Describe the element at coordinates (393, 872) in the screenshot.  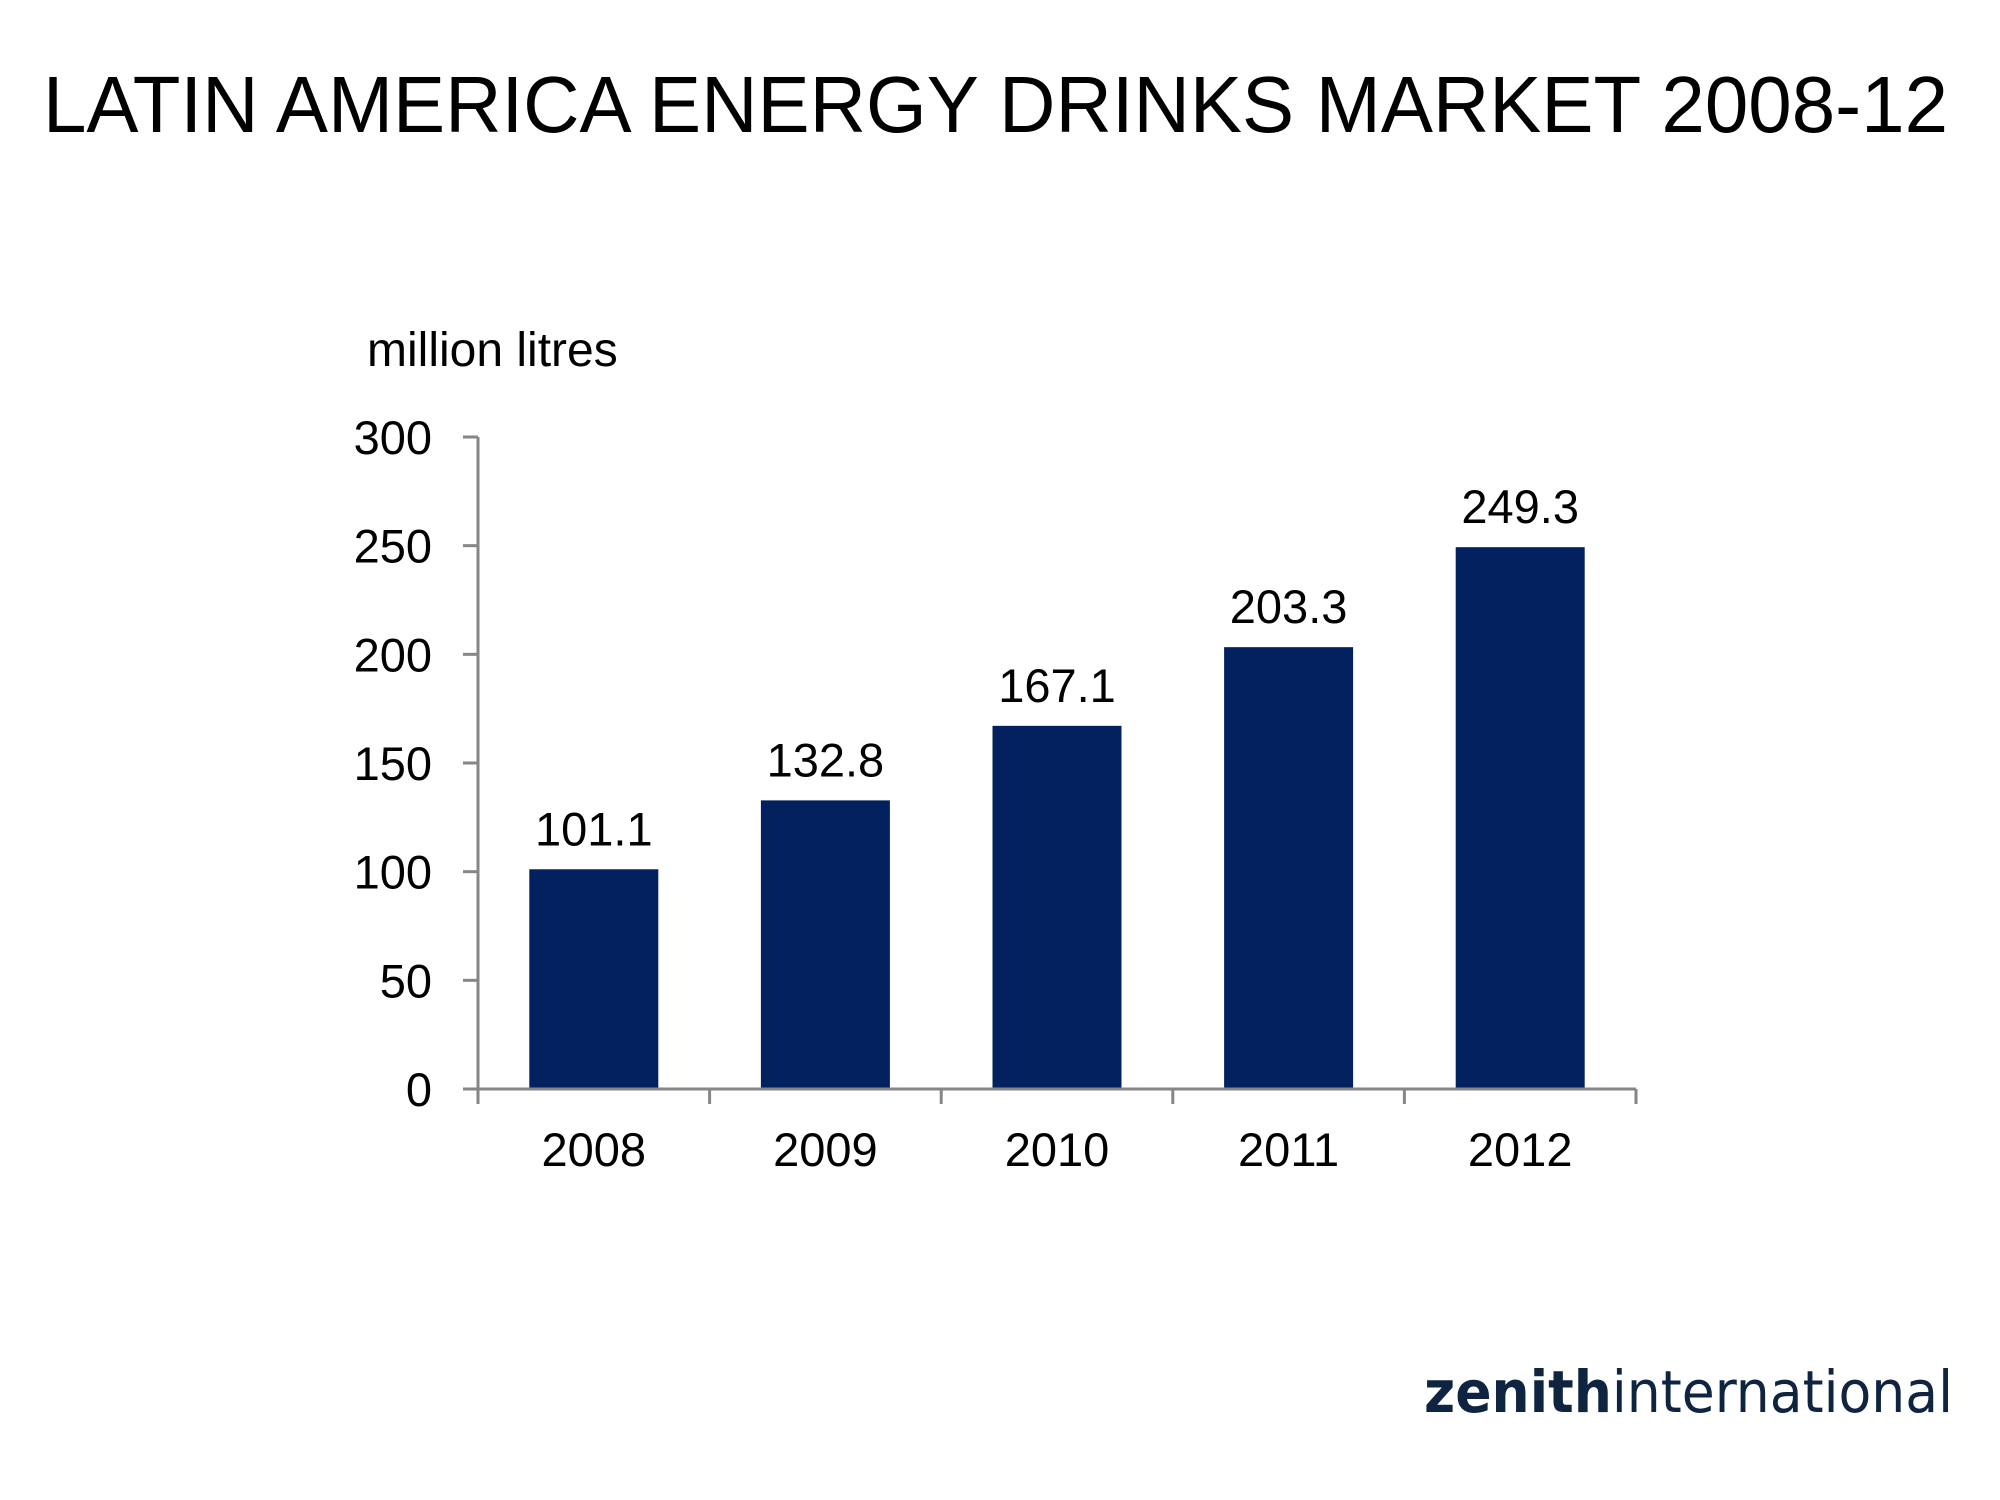
I see `y-tick-label: 100` at that location.